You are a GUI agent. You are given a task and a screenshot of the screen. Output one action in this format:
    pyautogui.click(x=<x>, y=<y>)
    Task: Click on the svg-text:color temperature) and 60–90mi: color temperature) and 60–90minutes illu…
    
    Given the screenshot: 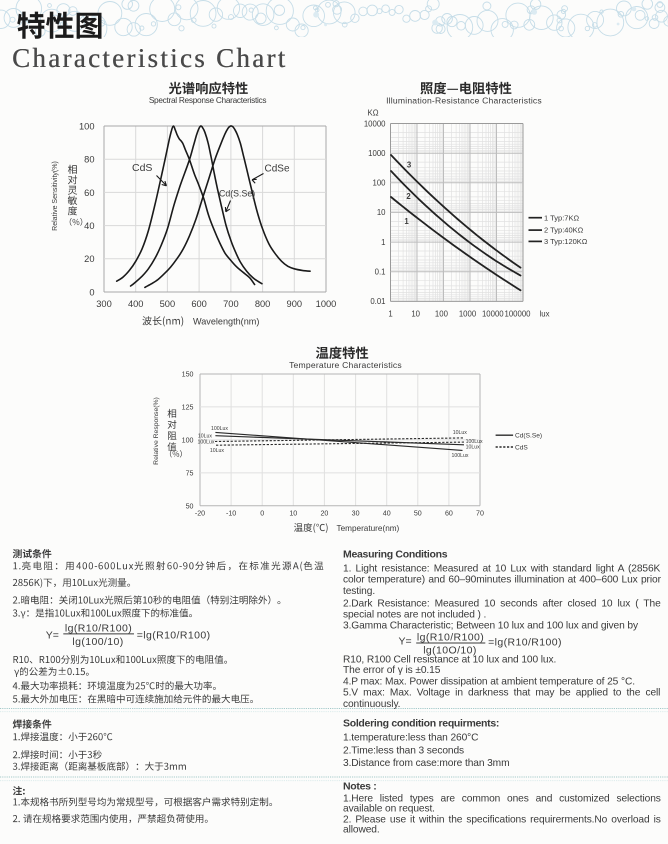 What is the action you would take?
    pyautogui.click(x=502, y=580)
    